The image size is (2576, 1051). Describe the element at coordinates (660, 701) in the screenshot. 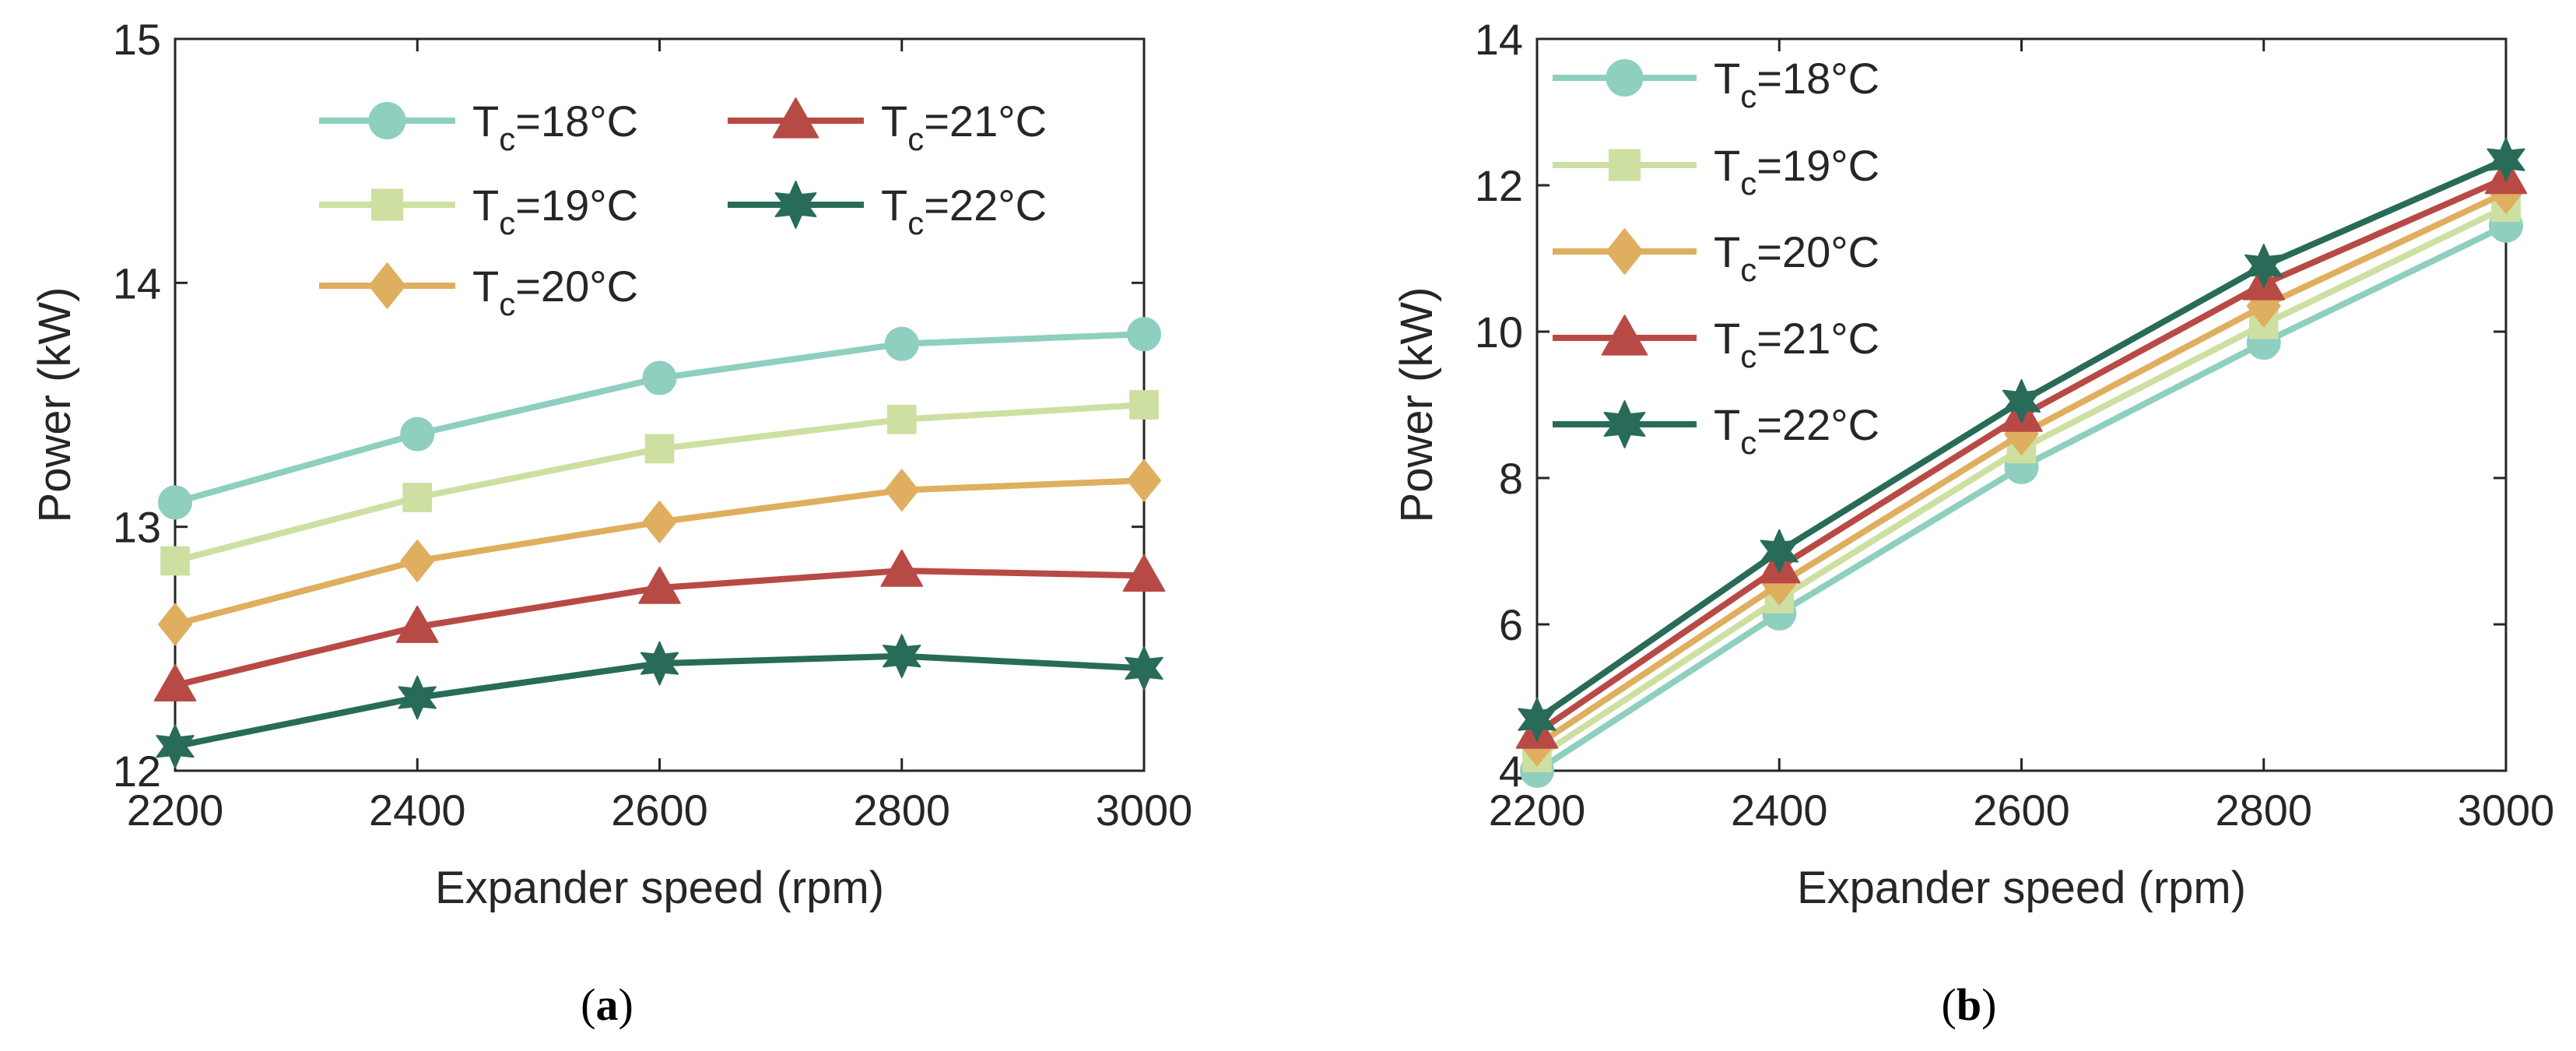

I see `series-Tc=22°C` at that location.